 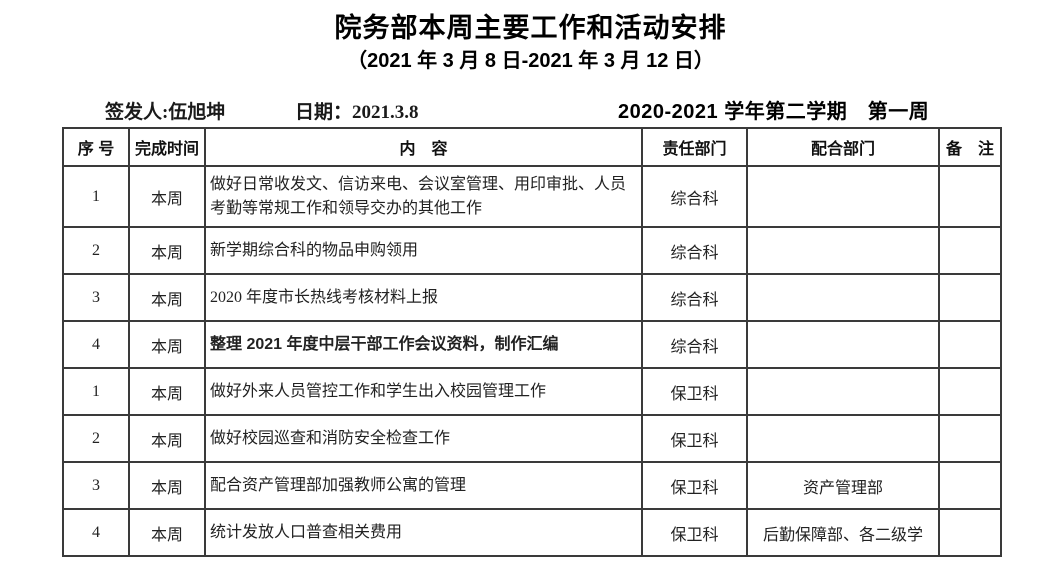 What do you see at coordinates (137, 112) in the screenshot?
I see `issuer-label: 签发人:` at bounding box center [137, 112].